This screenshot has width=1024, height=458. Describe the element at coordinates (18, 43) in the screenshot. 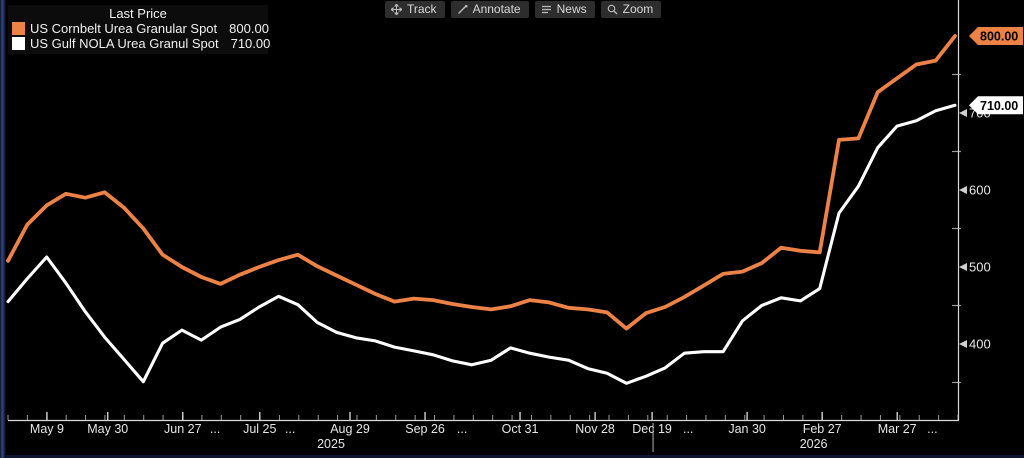

I see `series-swatch-nola` at that location.